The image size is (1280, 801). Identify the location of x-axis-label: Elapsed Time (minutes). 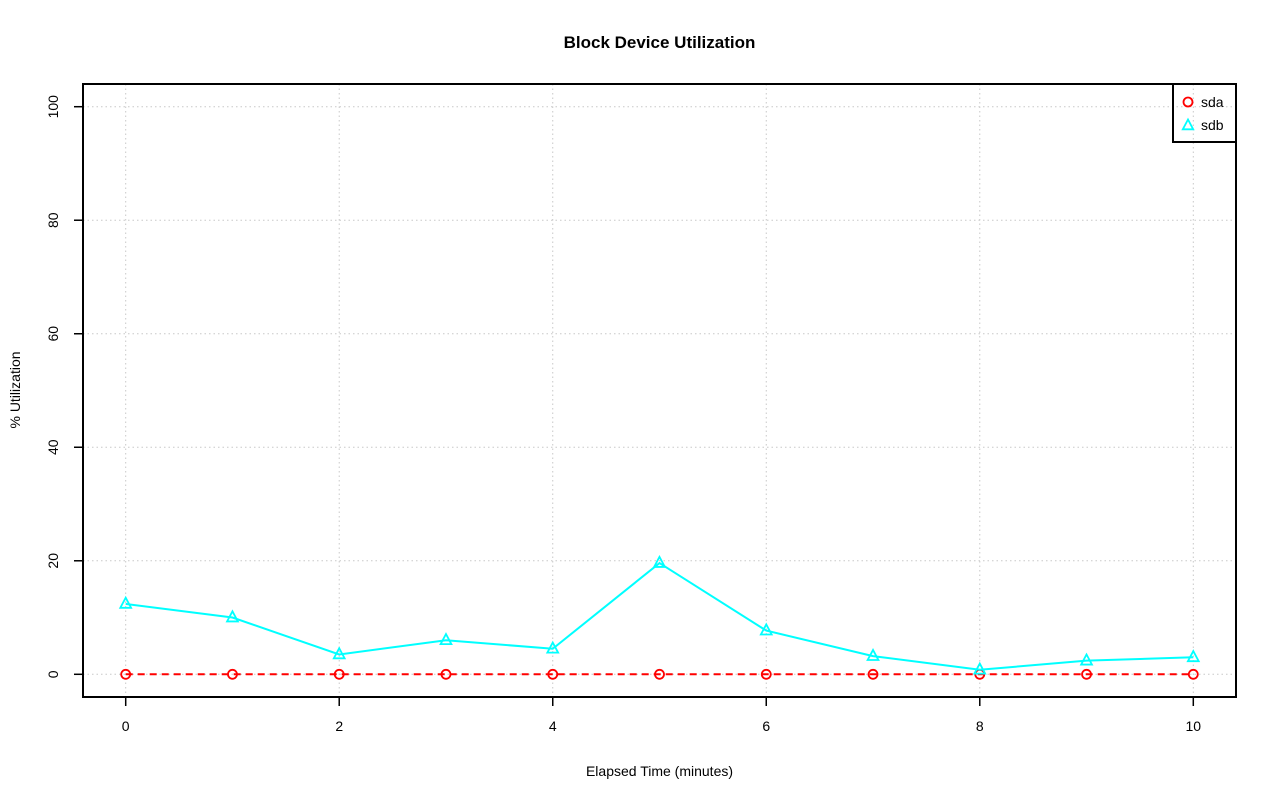
(659, 771).